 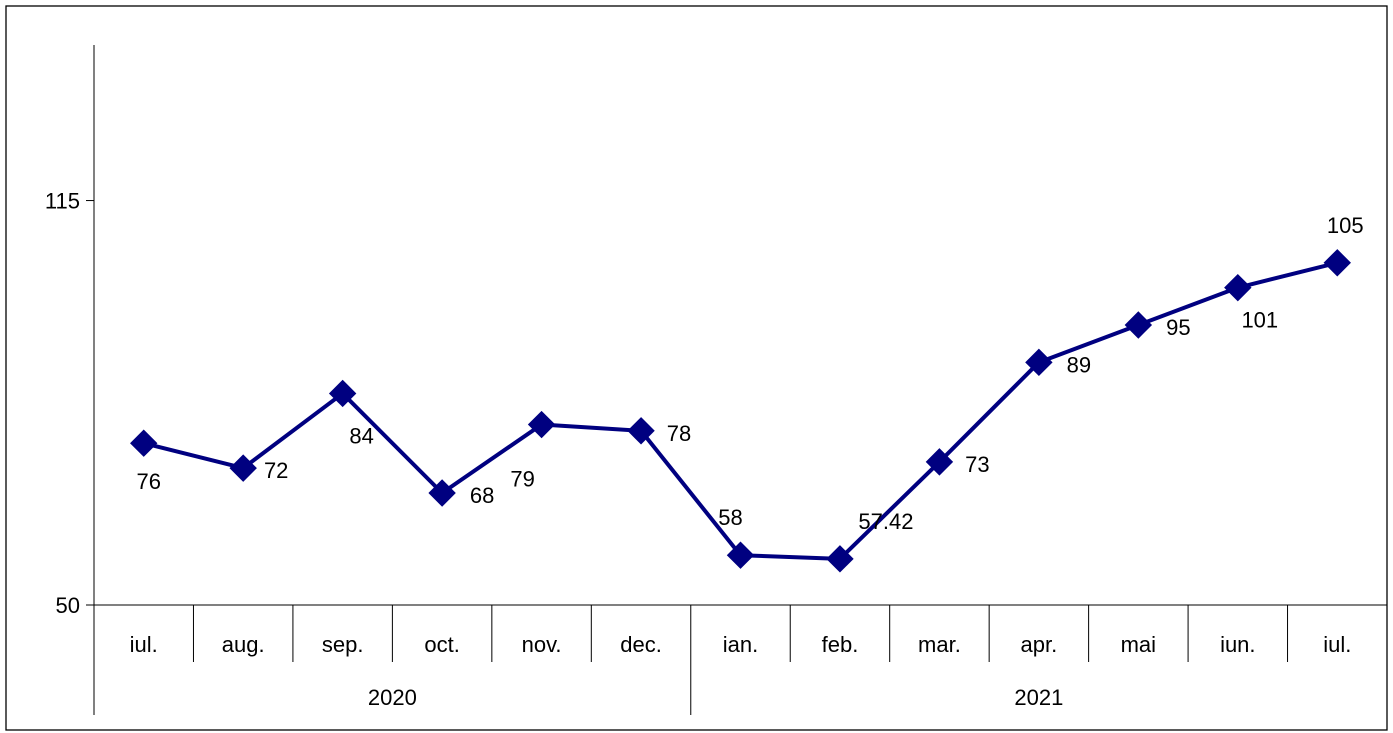 I want to click on data-label: 72, so click(x=276, y=470).